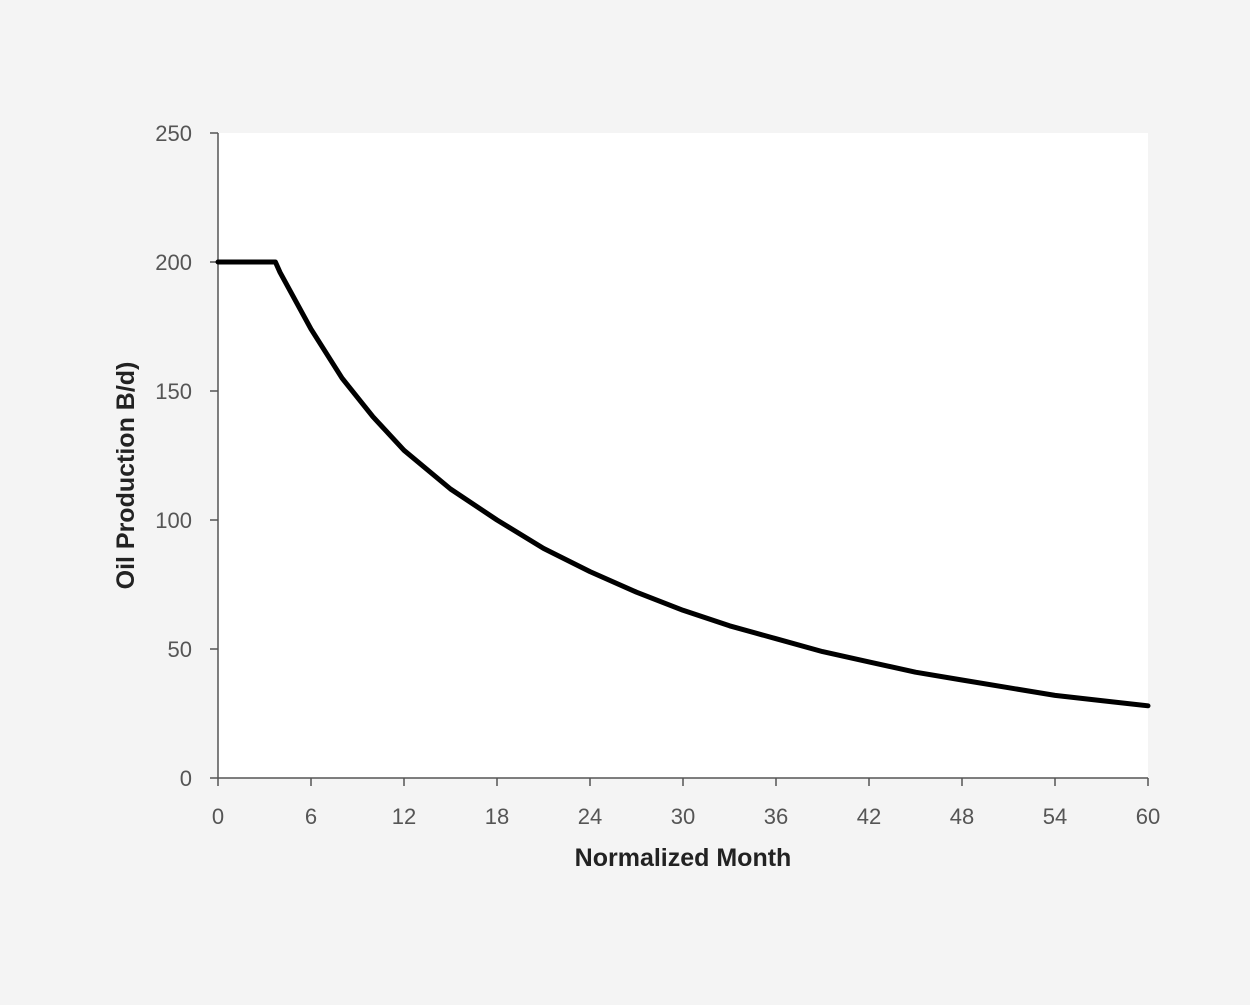 This screenshot has height=1005, width=1250. Describe the element at coordinates (404, 816) in the screenshot. I see `x-tick-label: 12` at that location.